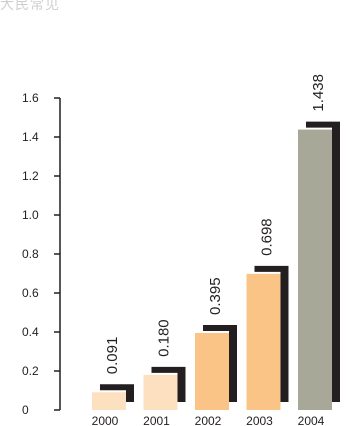 This screenshot has height=426, width=357. Describe the element at coordinates (30, 332) in the screenshot. I see `y-tick-label: 0.4` at that location.